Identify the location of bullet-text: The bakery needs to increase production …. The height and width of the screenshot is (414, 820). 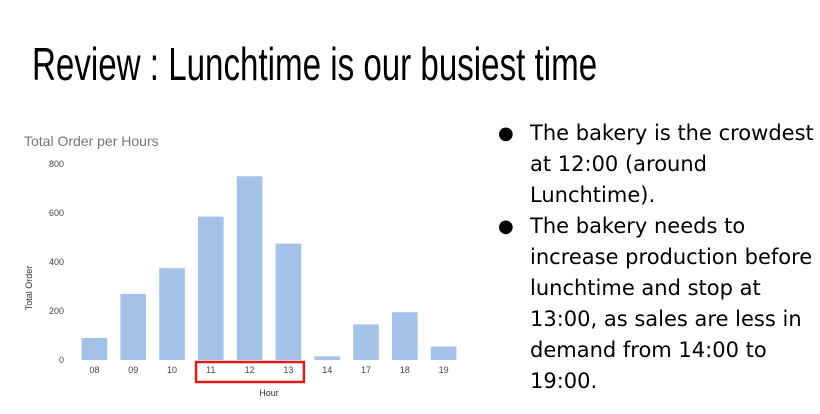
(671, 303).